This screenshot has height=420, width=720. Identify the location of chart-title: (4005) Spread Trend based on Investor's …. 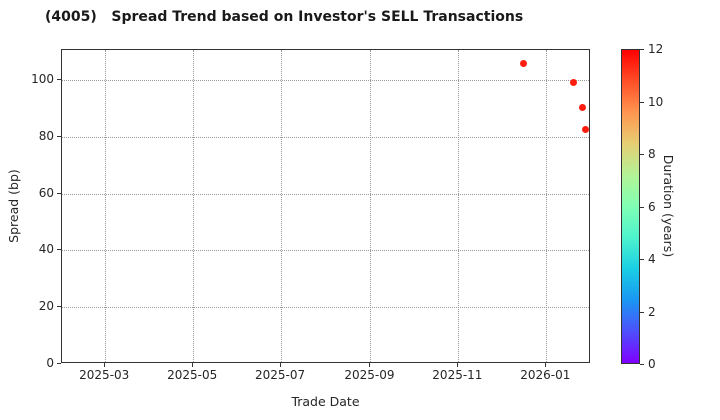
(284, 17).